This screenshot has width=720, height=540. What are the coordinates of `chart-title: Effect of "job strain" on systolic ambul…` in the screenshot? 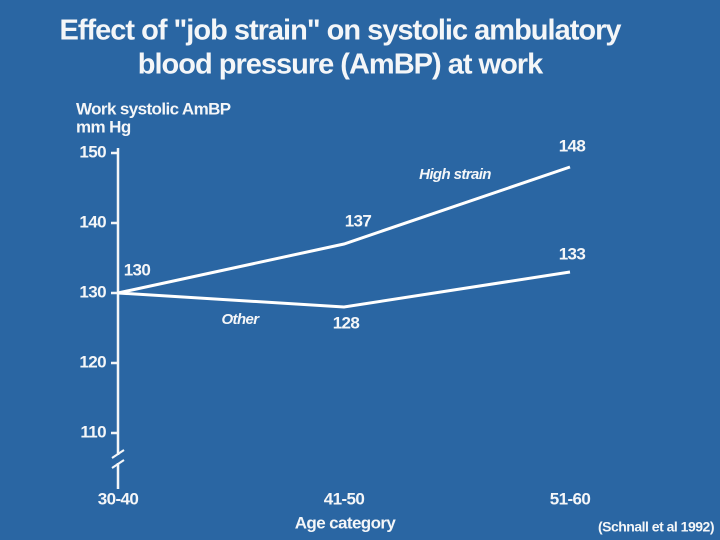 It's located at (341, 31).